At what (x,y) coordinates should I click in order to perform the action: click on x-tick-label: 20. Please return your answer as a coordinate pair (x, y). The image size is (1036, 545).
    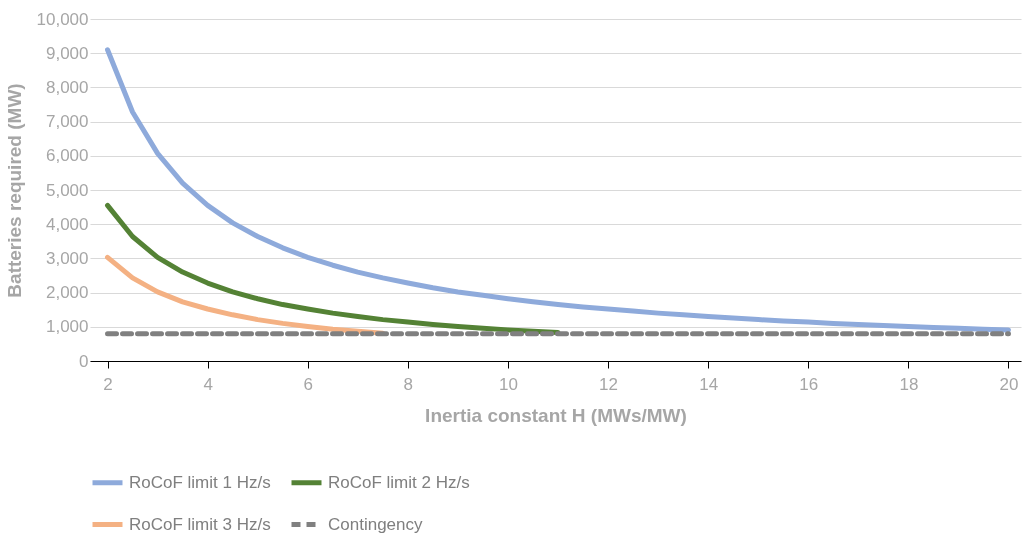
    Looking at the image, I should click on (1009, 384).